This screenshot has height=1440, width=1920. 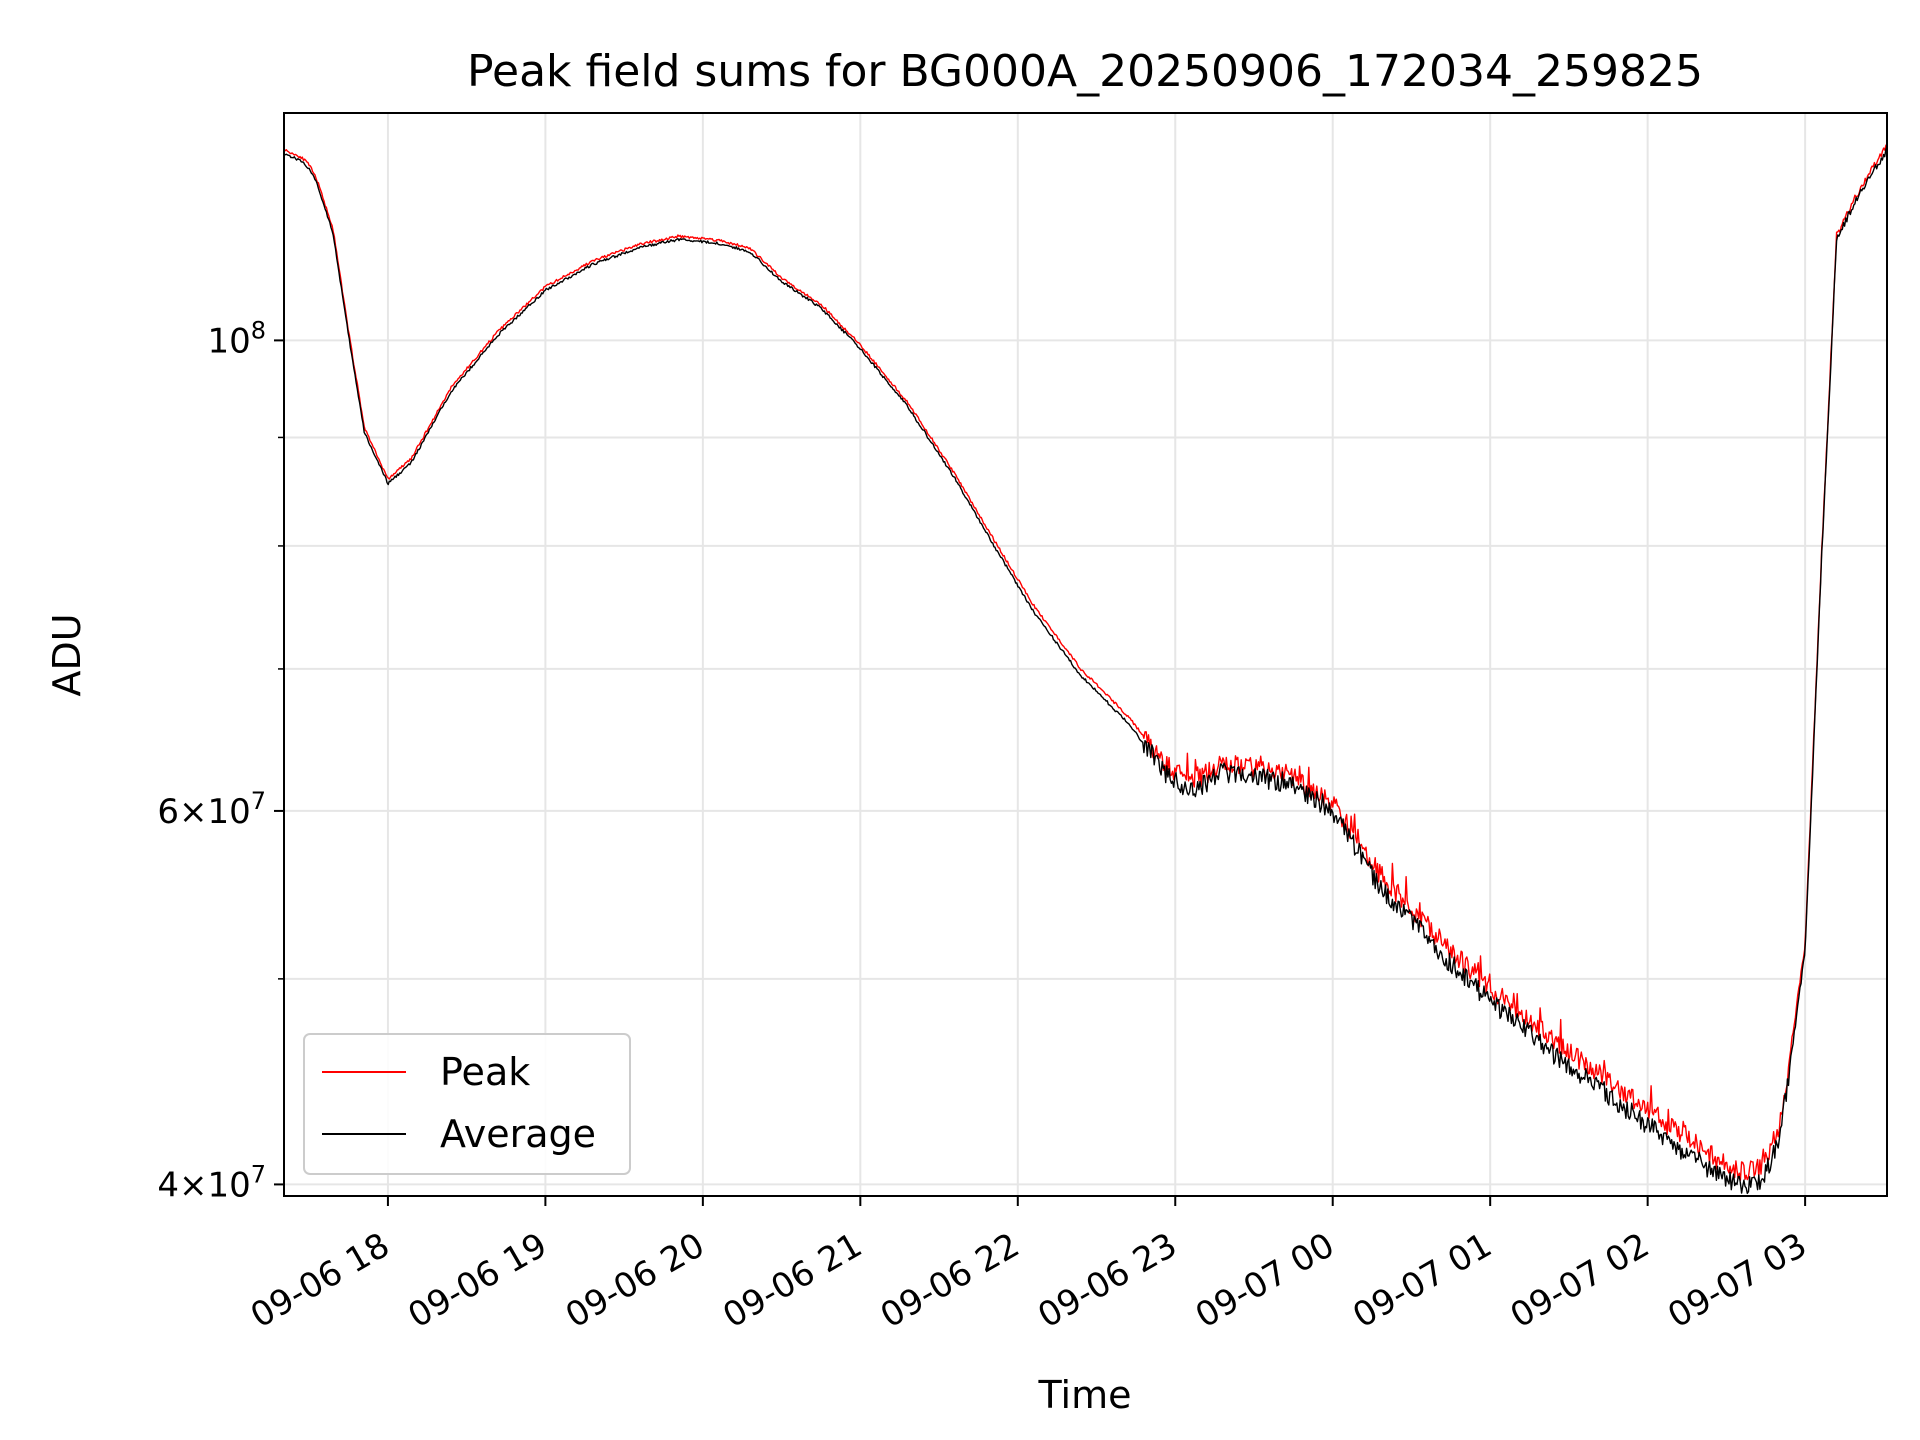 I want to click on legend-peak-label: Peak, so click(x=485, y=1072).